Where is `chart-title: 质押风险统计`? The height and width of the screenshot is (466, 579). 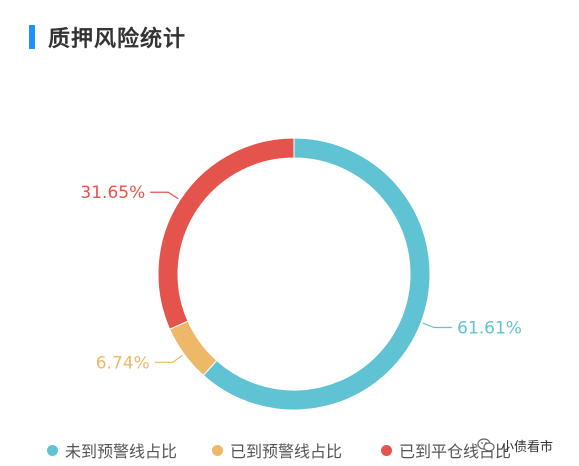 chart-title: 质押风险统计 is located at coordinates (117, 39).